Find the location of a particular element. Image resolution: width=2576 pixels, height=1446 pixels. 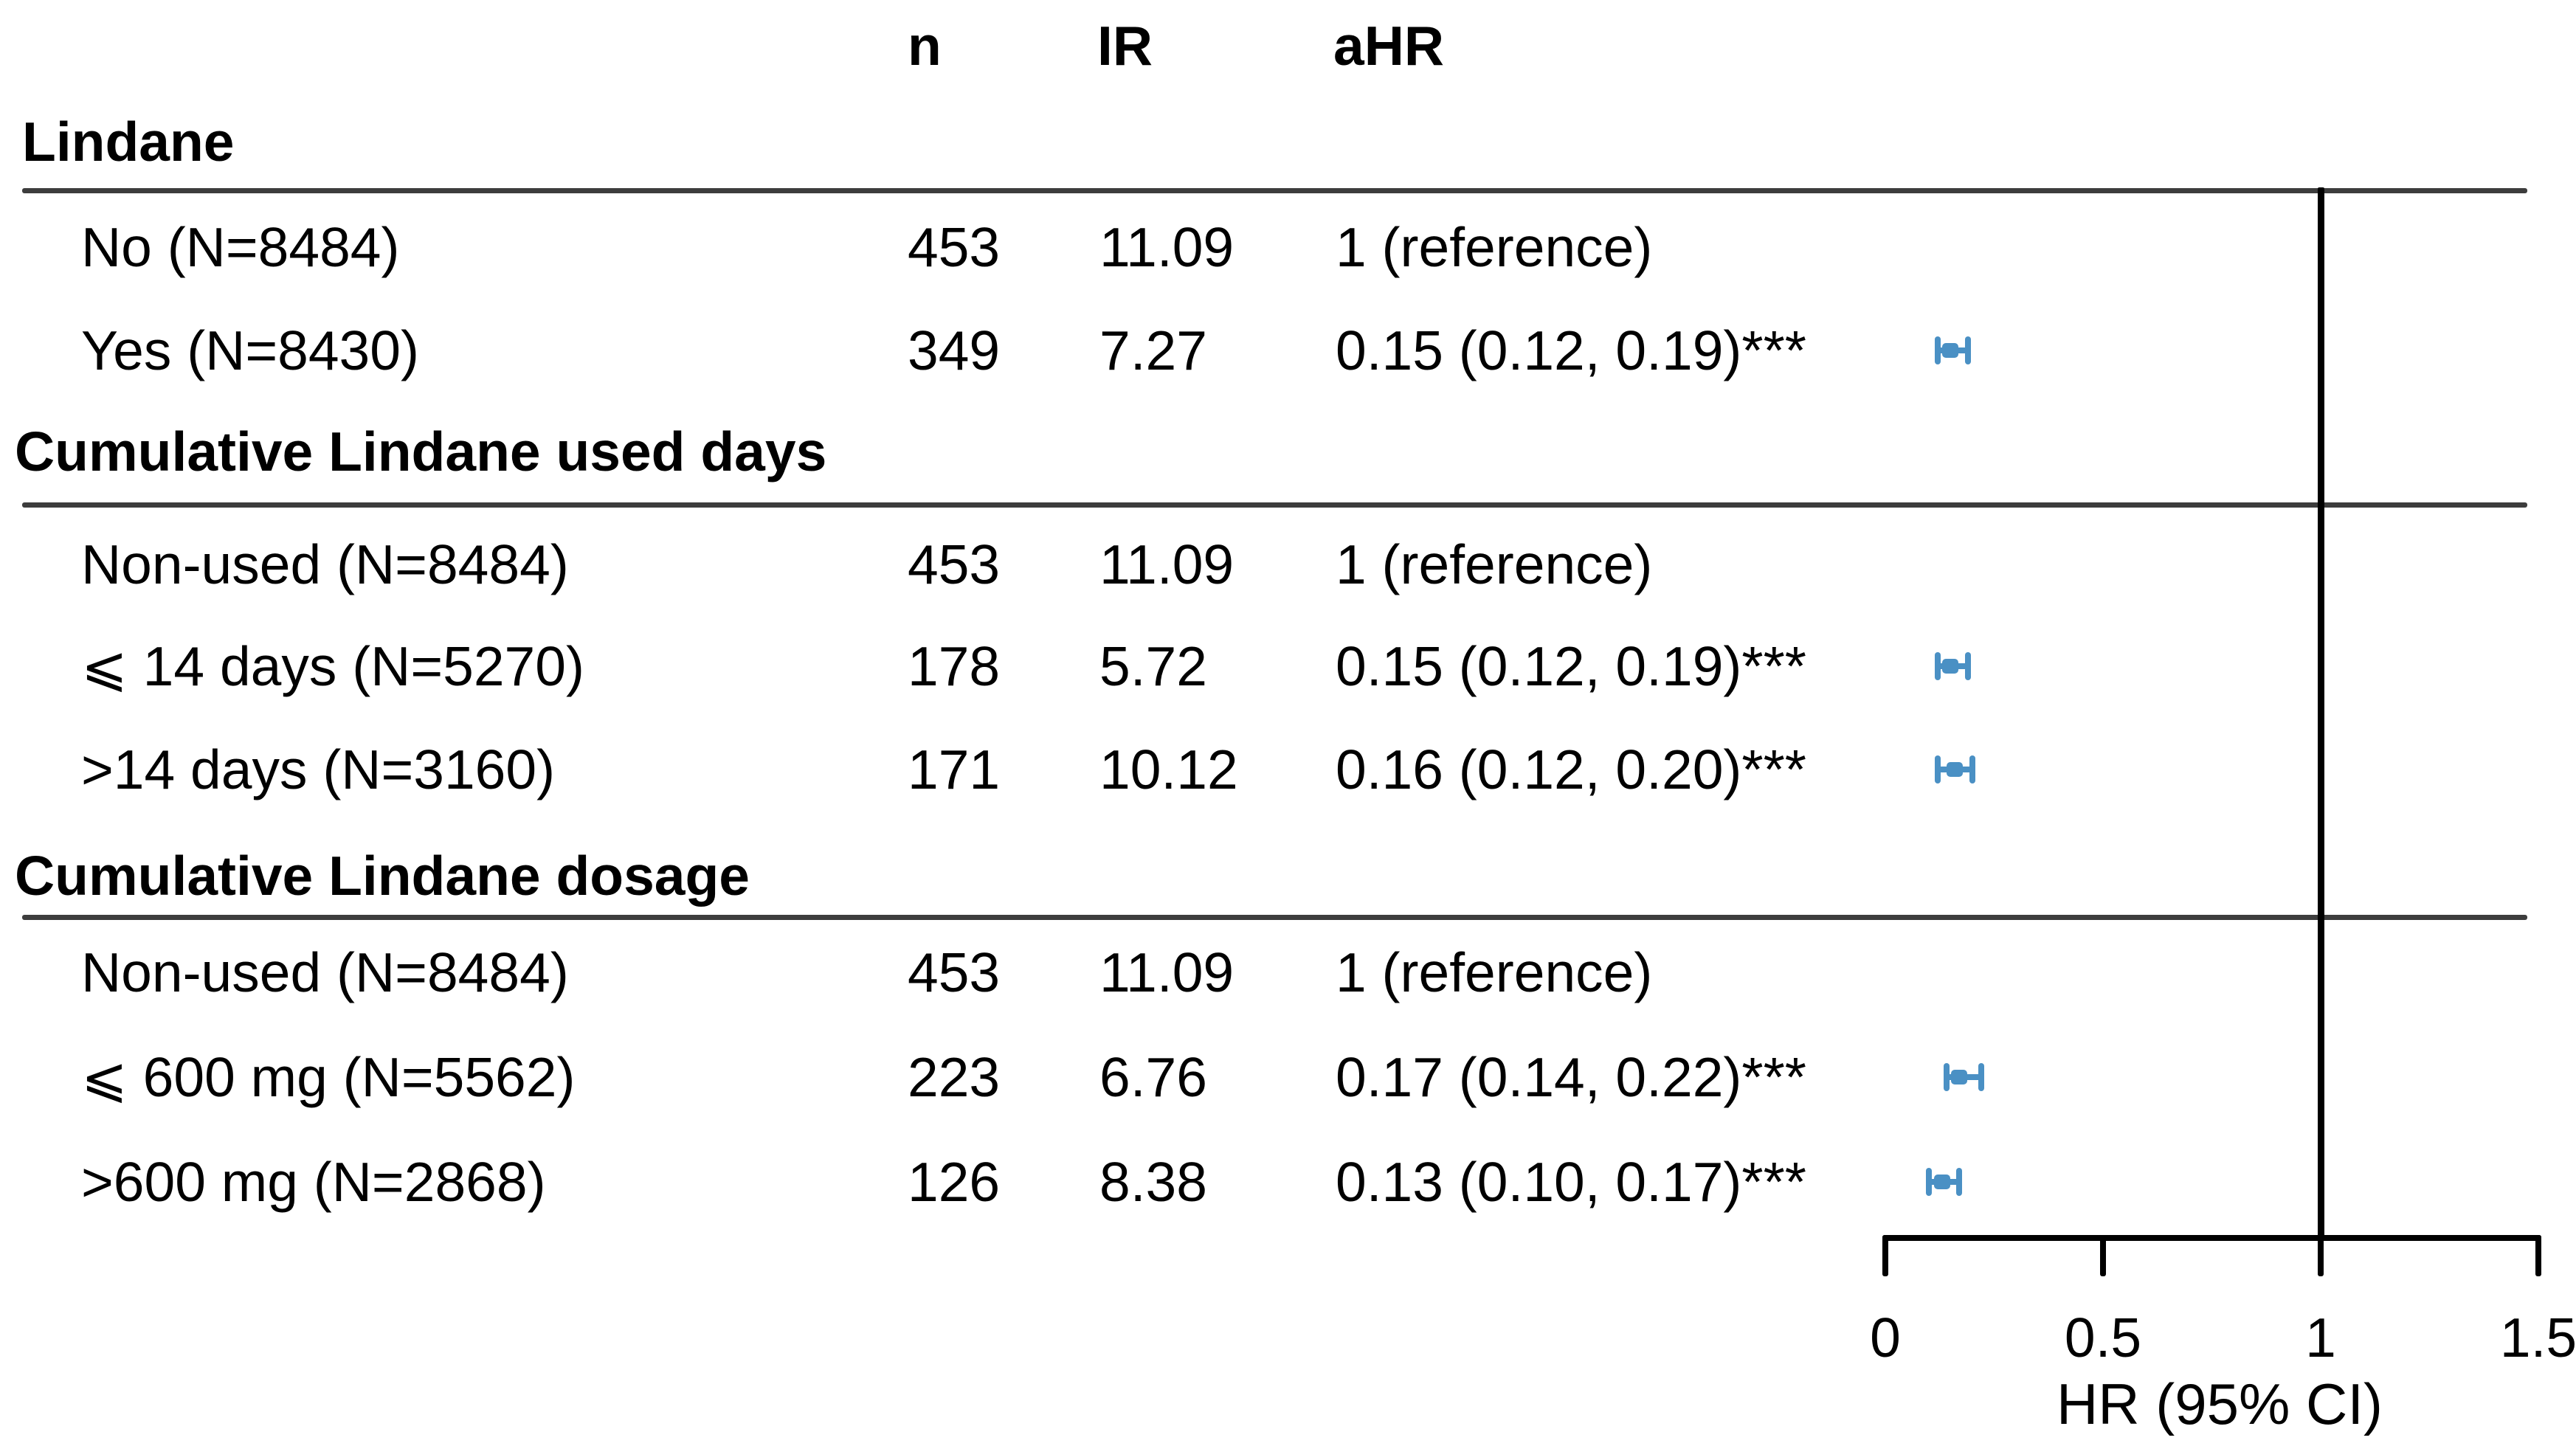

reference-line-hr1 is located at coordinates (2321, 714).